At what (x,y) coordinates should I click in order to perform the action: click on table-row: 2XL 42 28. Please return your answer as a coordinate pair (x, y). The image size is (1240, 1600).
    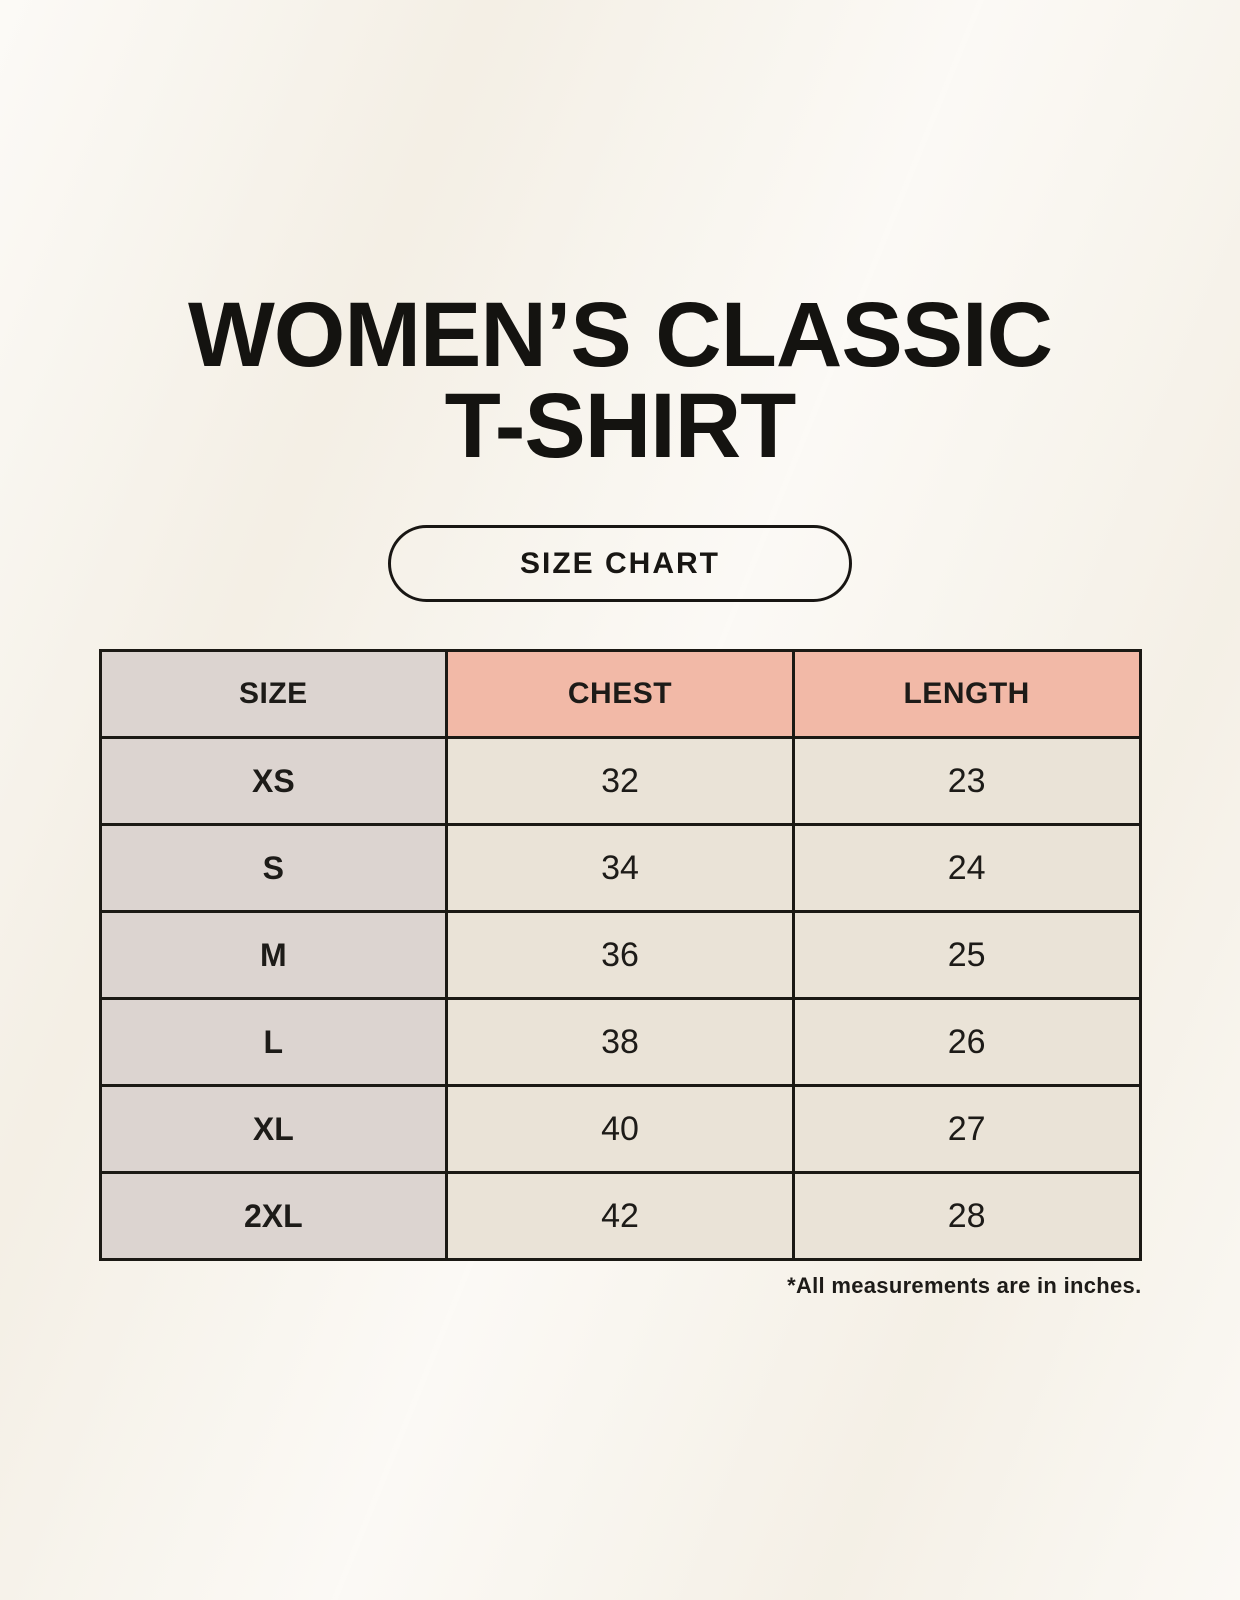
    Looking at the image, I should click on (620, 1216).